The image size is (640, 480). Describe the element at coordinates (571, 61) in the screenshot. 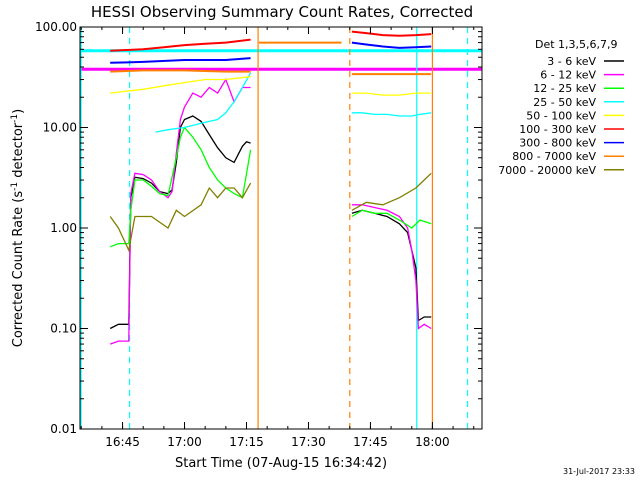

I see `legend-label-0: 3 - 6 keV` at that location.